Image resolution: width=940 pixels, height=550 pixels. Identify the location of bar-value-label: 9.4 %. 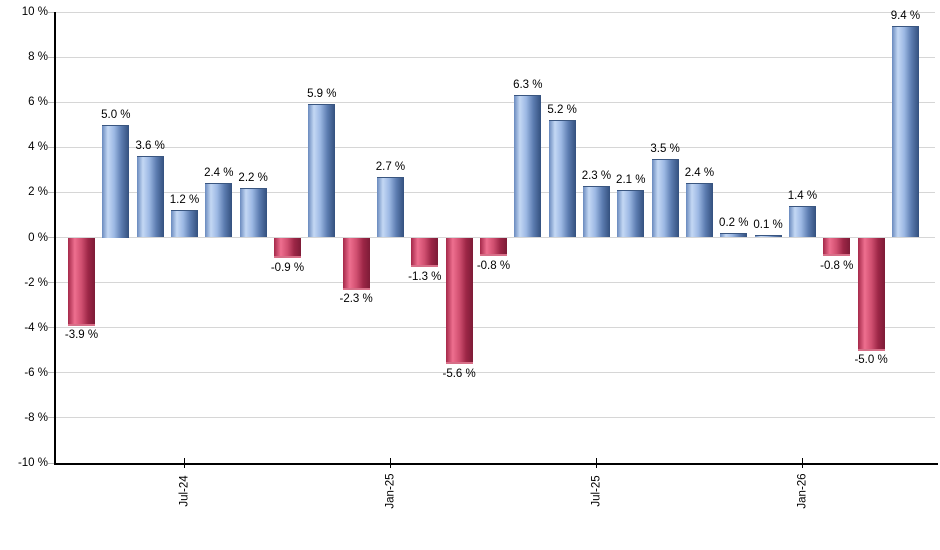
(905, 15).